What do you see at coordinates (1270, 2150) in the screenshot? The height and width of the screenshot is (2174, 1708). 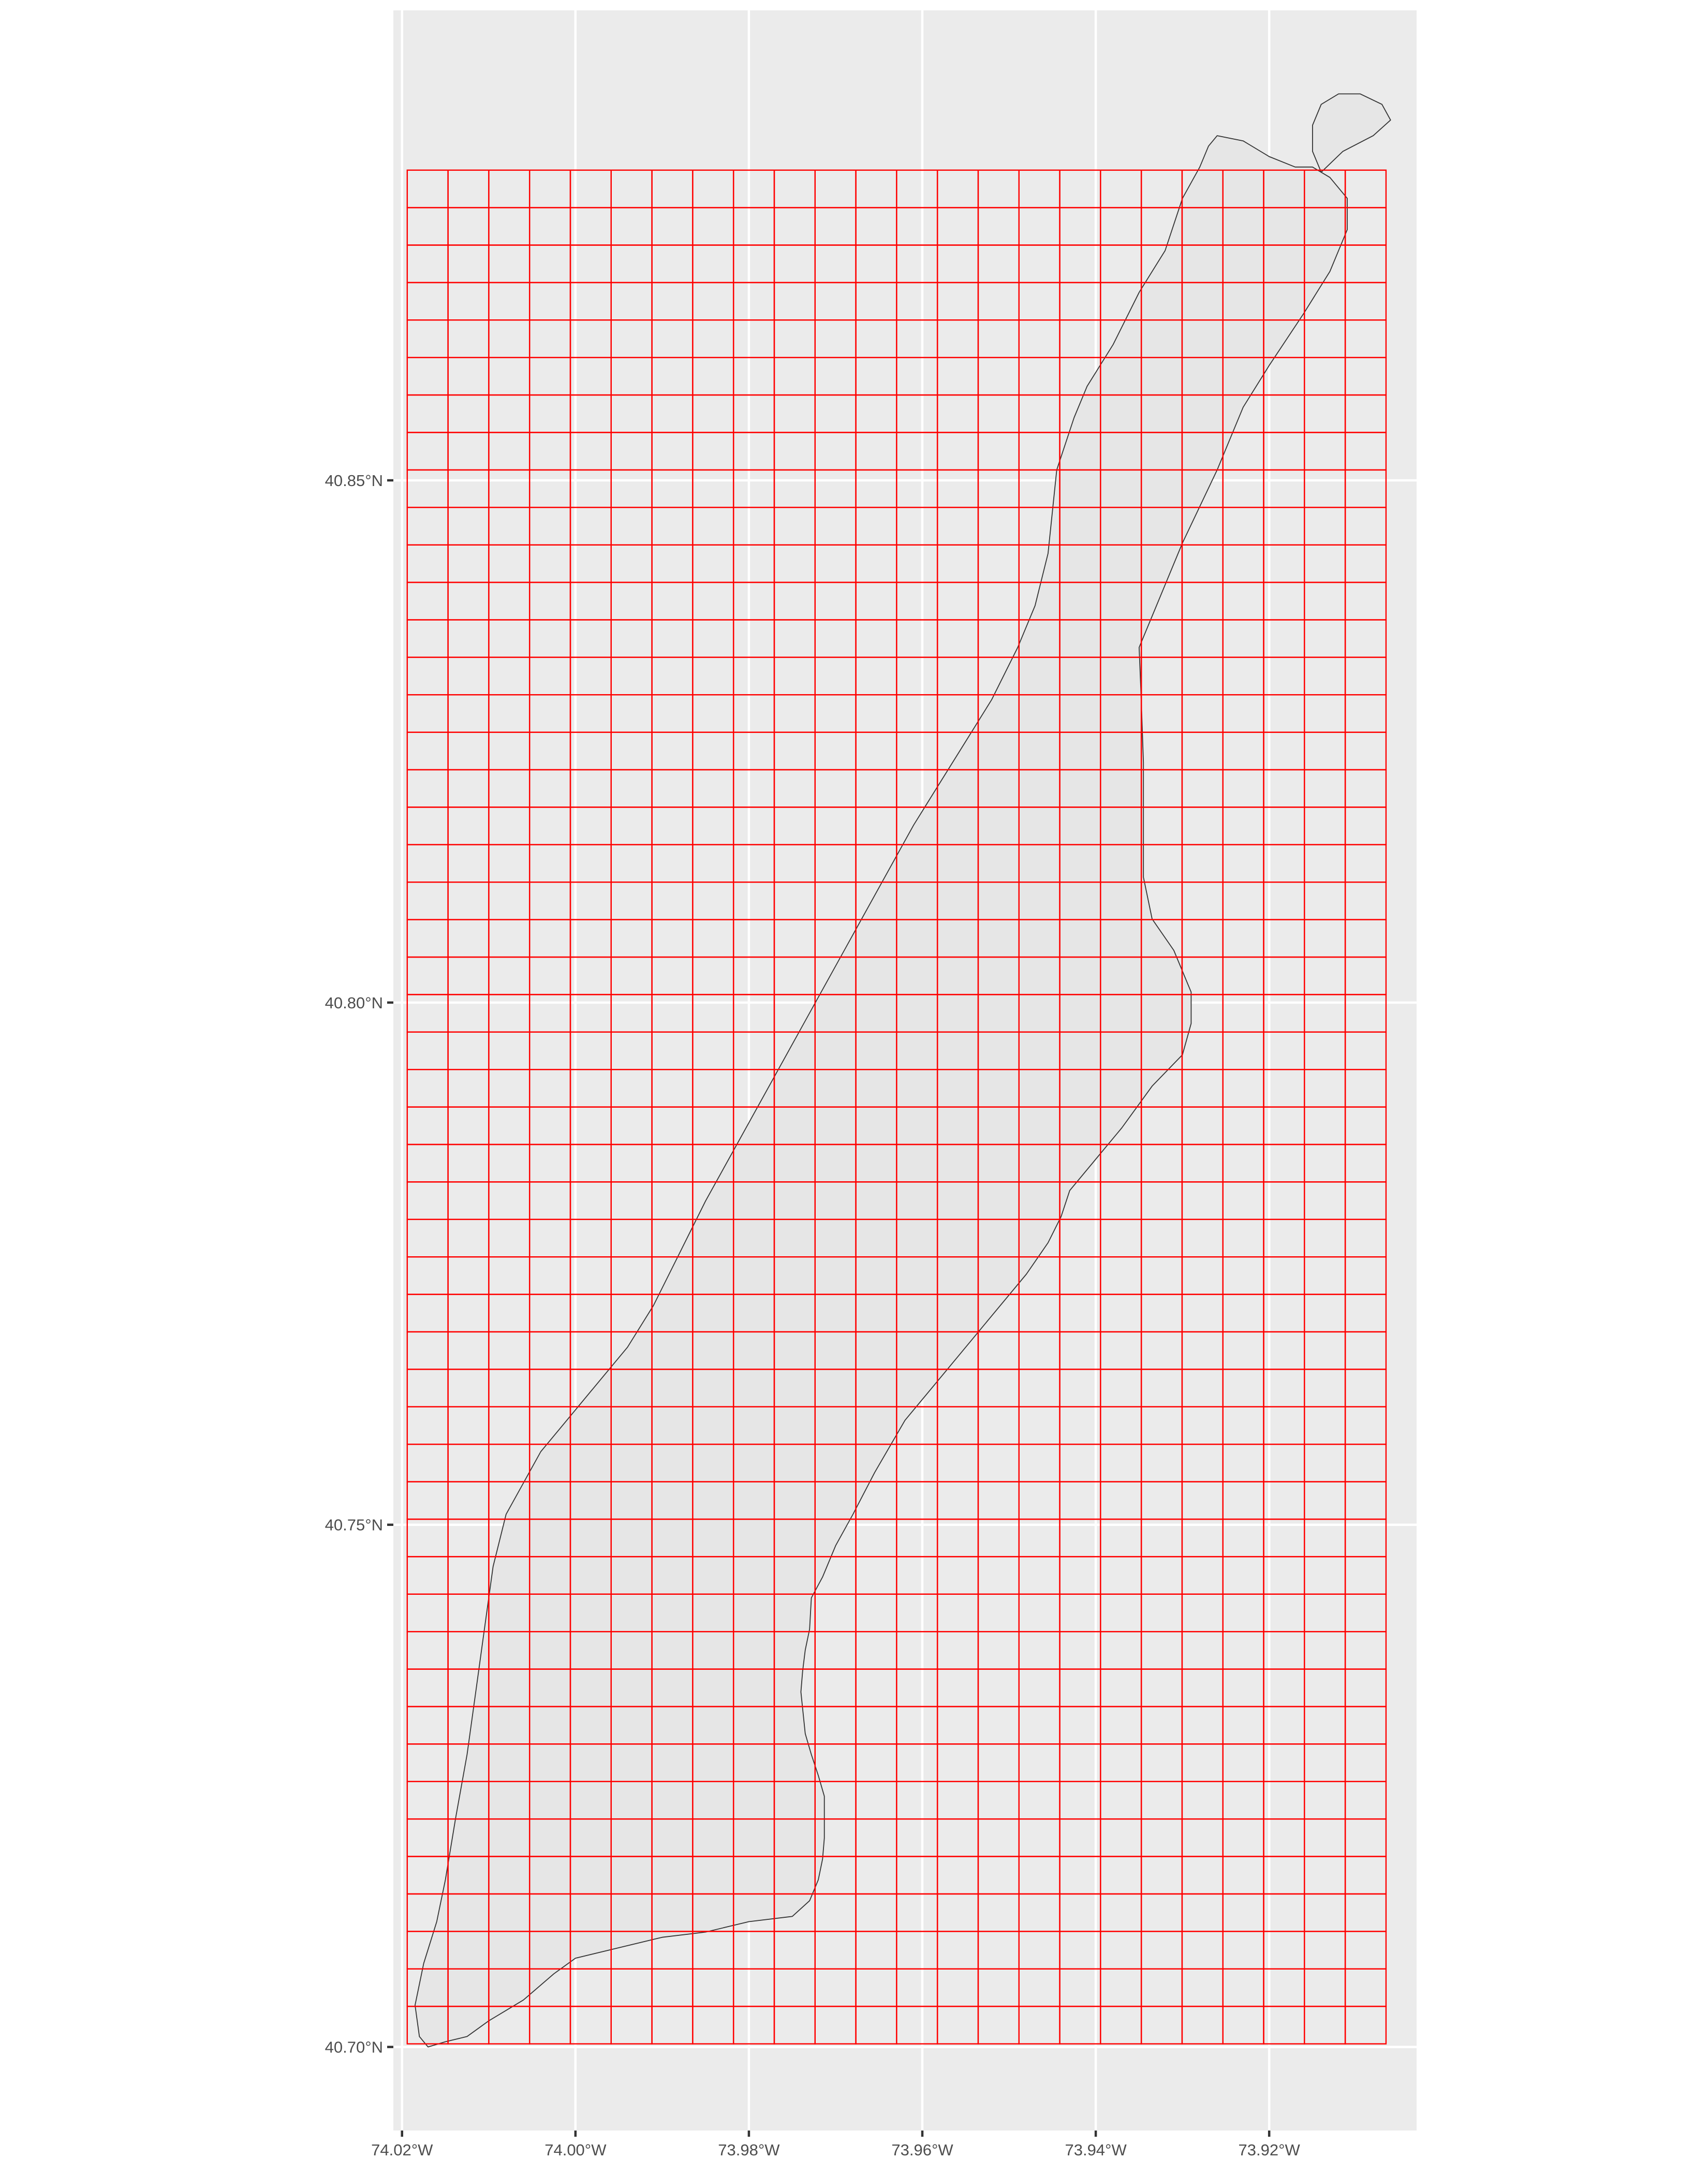 I see `x-tick-label: 73.92°W` at bounding box center [1270, 2150].